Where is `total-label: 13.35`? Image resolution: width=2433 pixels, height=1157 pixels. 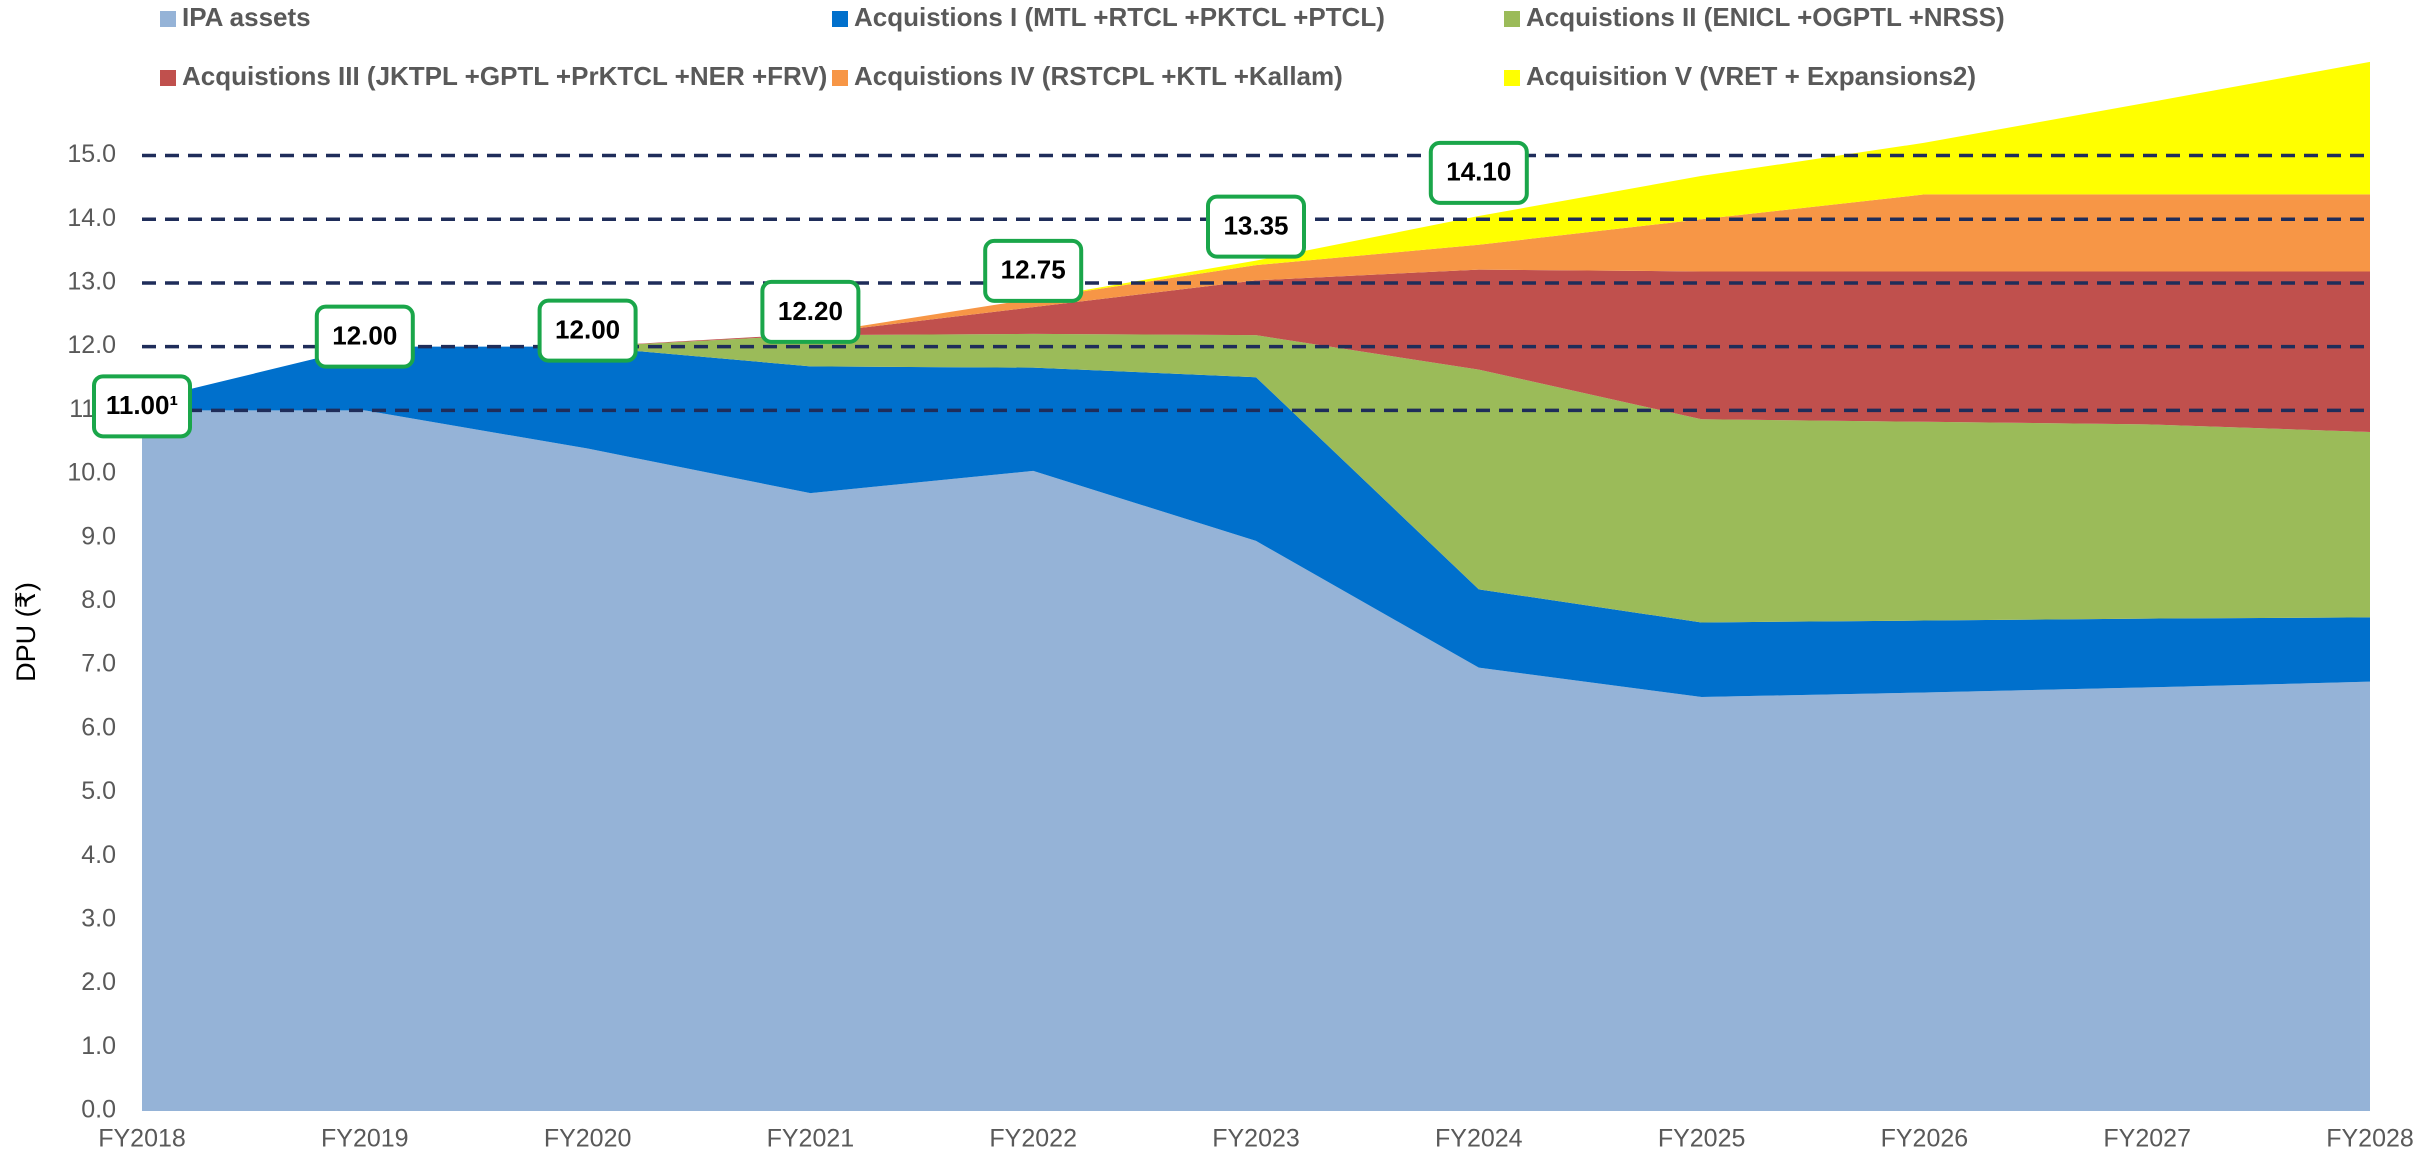
total-label: 13.35 is located at coordinates (1256, 226).